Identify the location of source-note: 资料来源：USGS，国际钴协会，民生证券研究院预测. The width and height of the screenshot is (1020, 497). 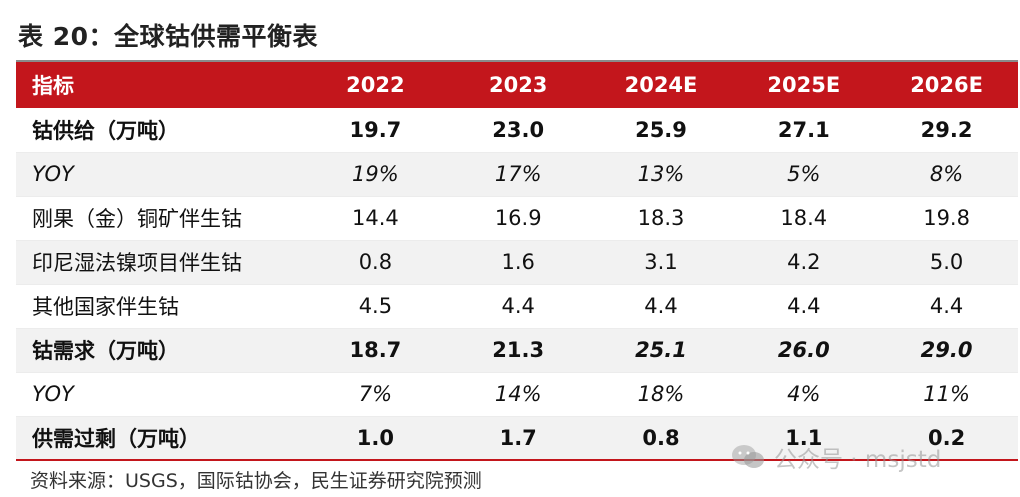
(256, 481).